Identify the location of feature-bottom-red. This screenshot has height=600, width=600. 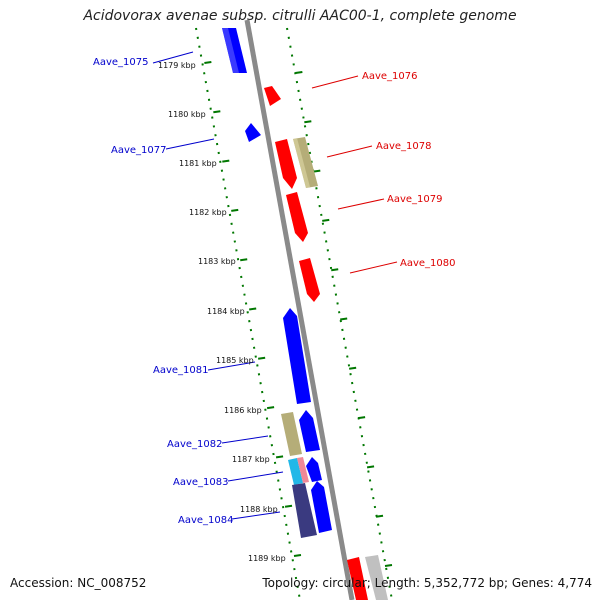
(357, 578).